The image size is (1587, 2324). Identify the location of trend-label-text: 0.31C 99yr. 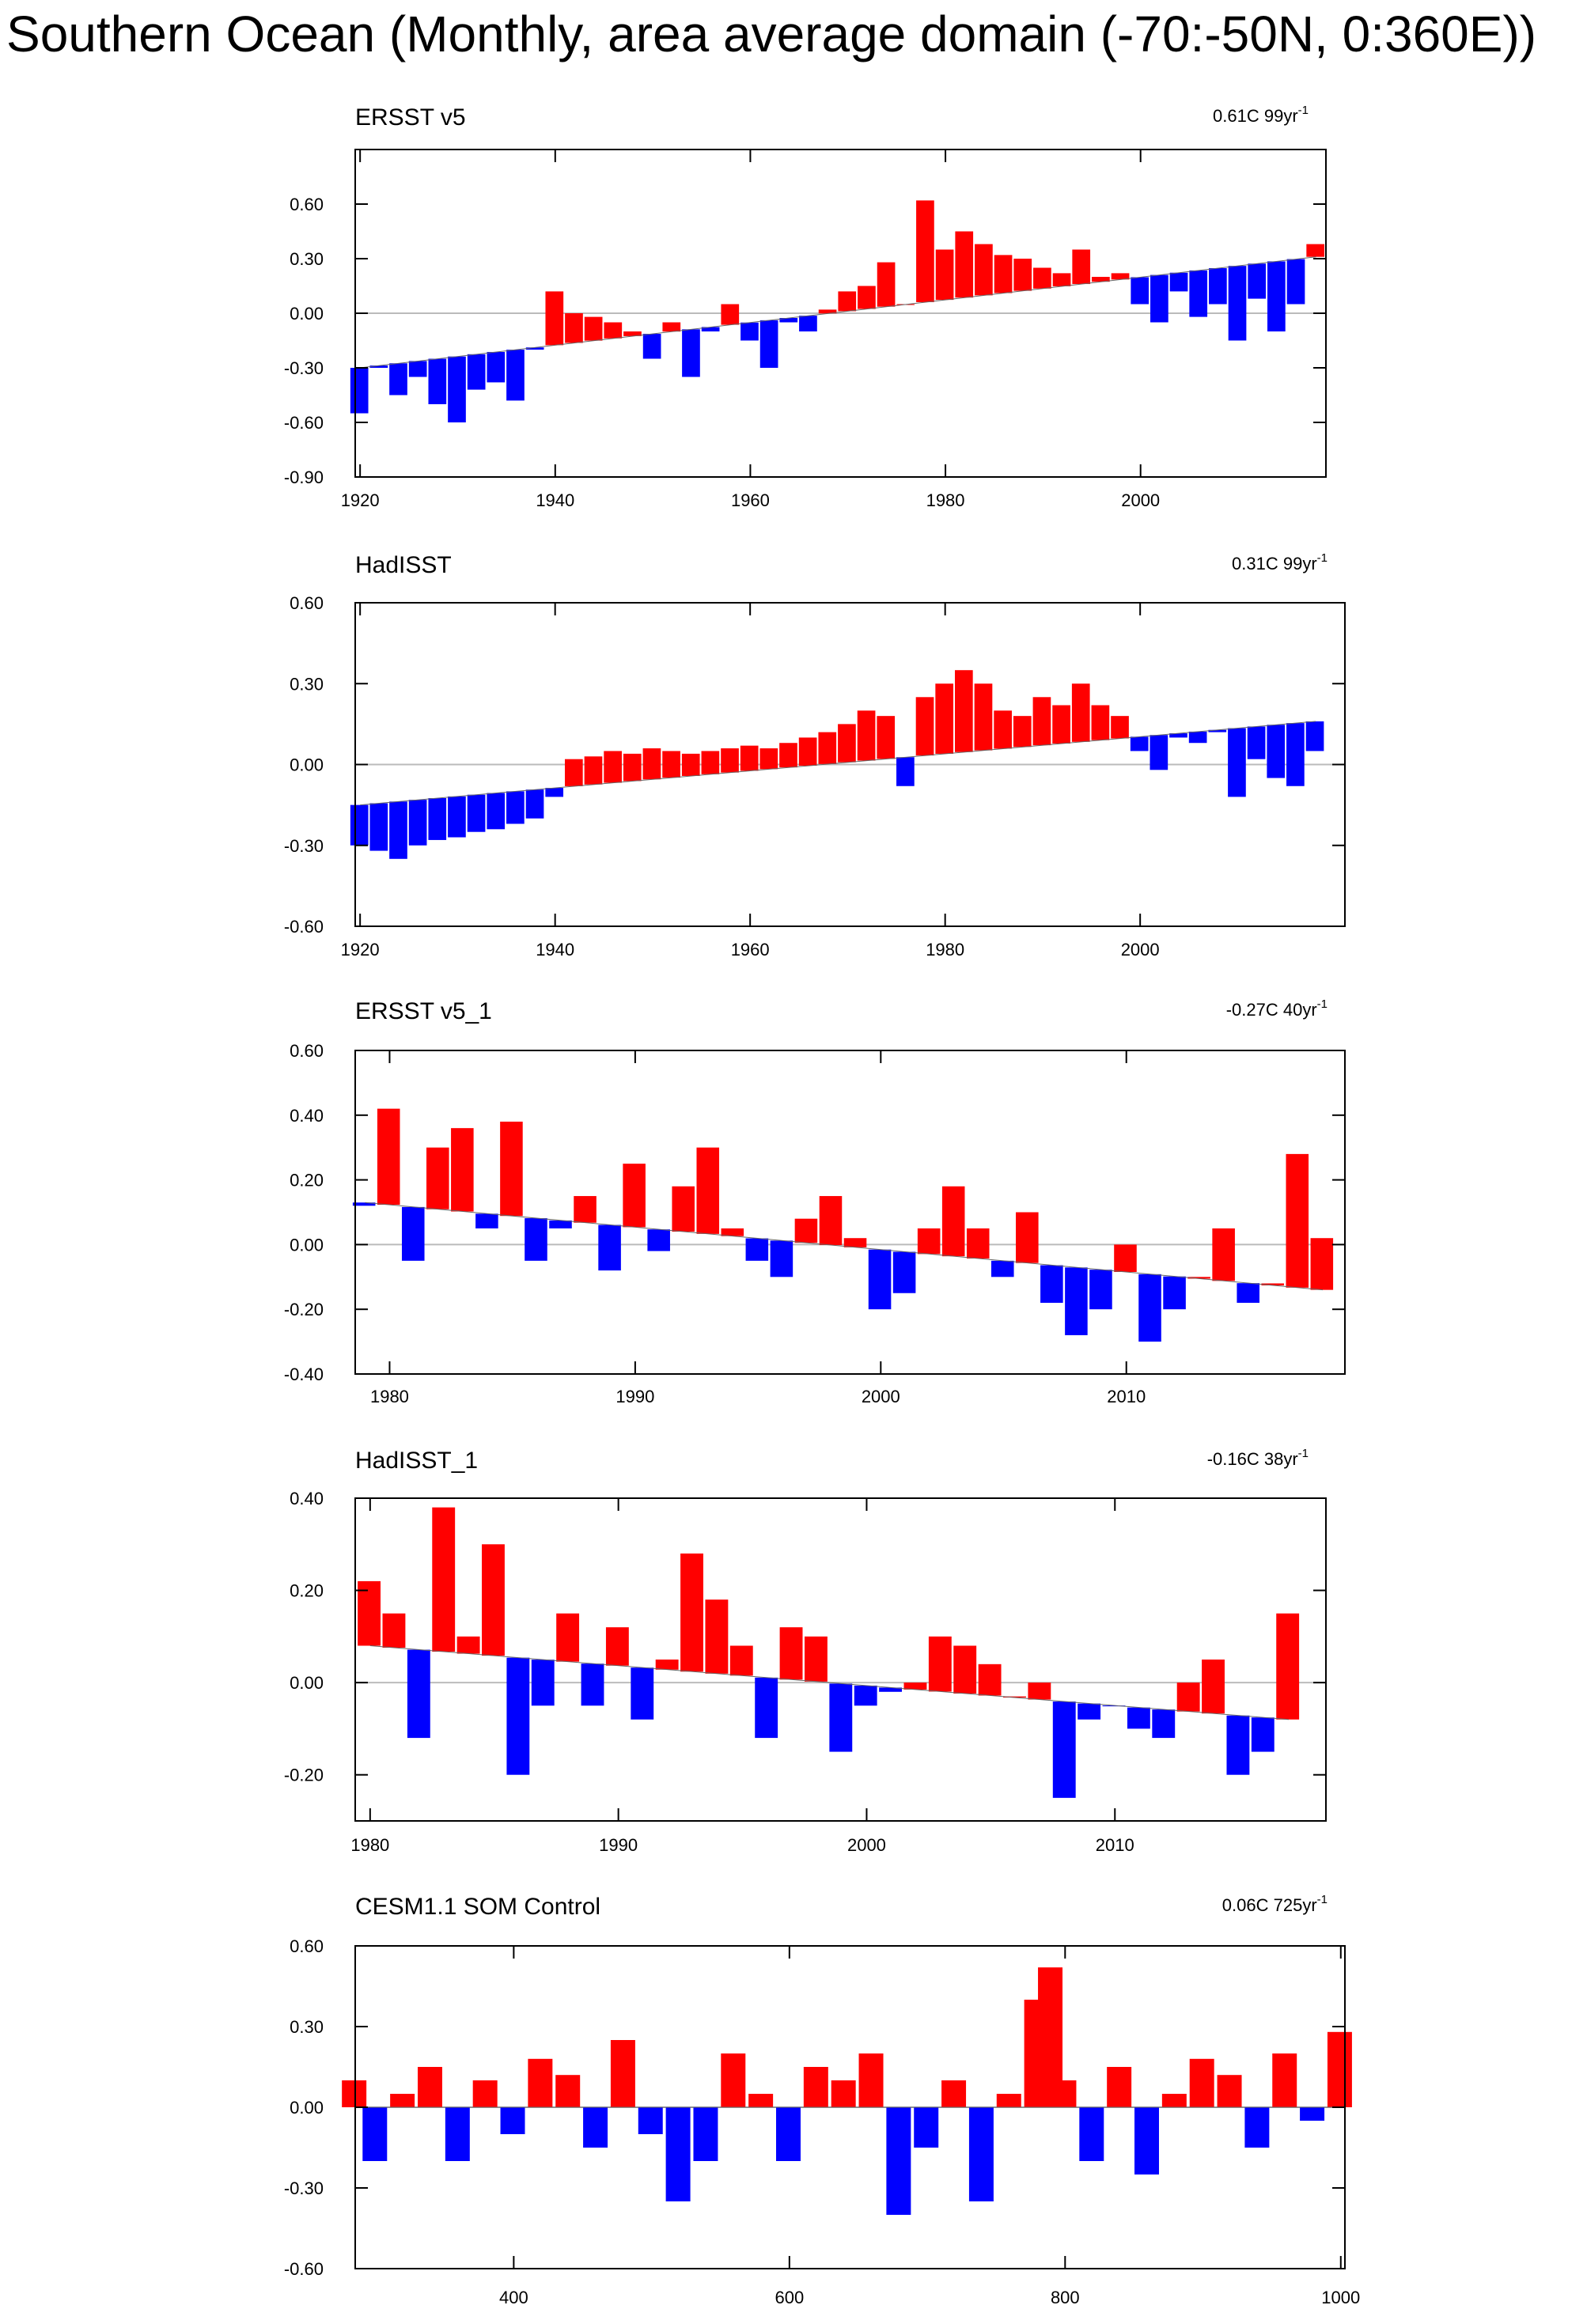
(1274, 563).